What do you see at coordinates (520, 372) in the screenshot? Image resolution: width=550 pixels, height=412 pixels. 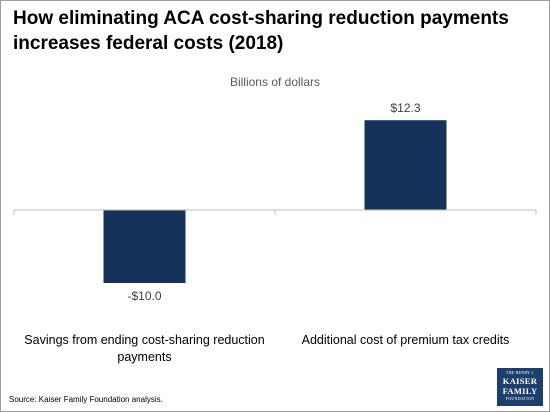 I see `logo-line-1: THE HENRY J.` at bounding box center [520, 372].